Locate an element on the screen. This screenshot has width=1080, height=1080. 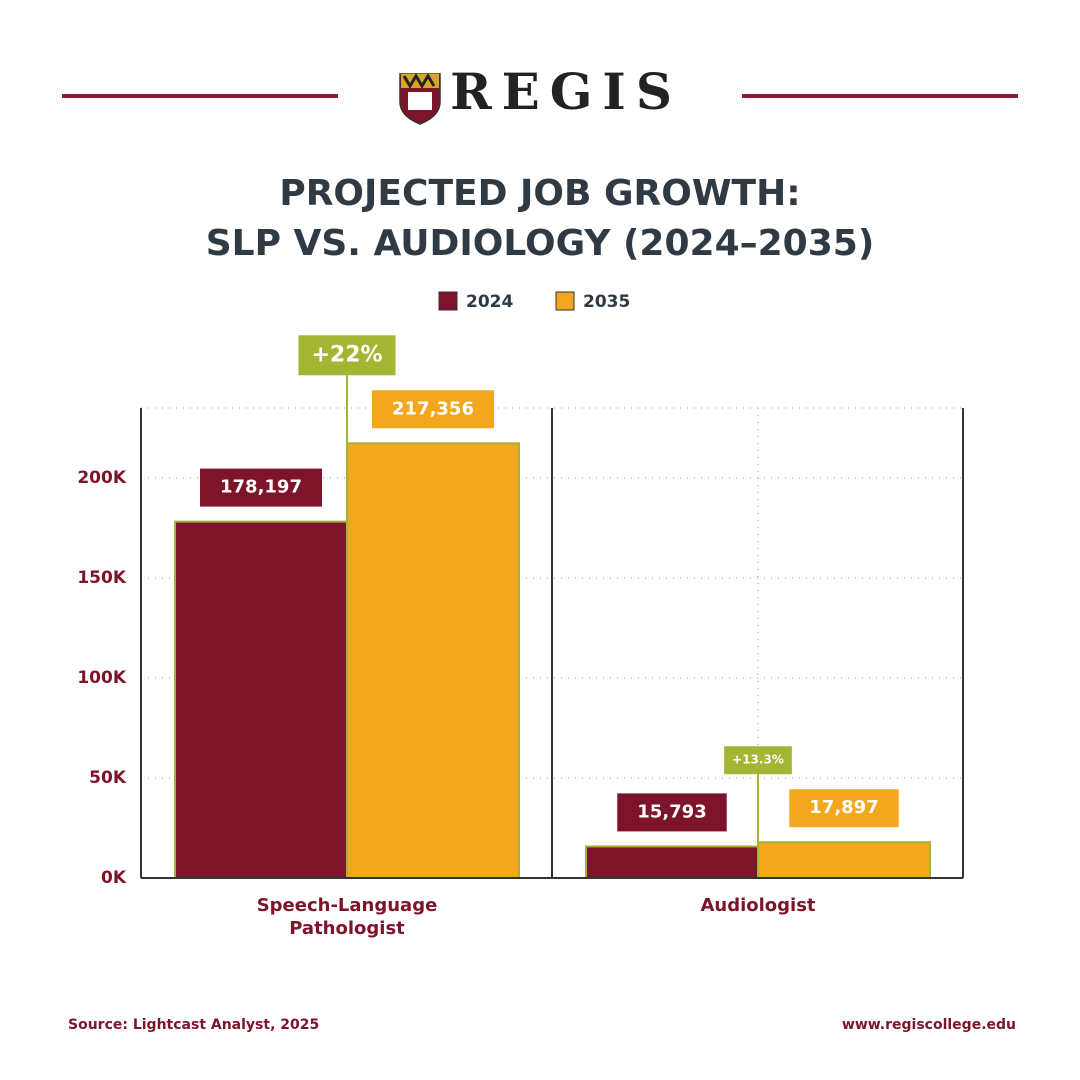
y-tick-label: 100K is located at coordinates (101, 678).